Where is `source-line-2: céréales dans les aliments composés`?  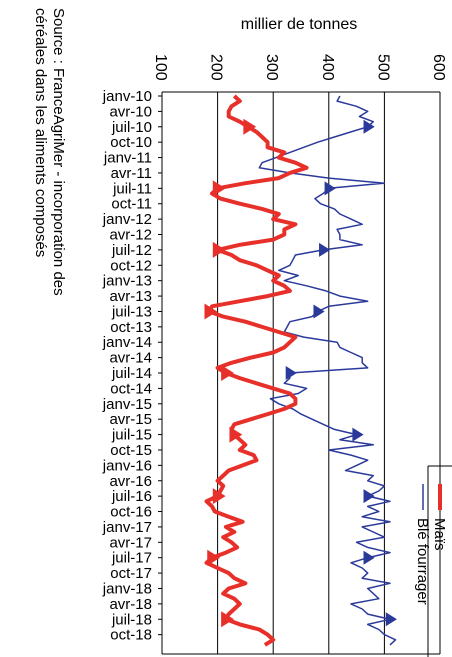
source-line-2: céréales dans les aliments composés is located at coordinates (40, 132).